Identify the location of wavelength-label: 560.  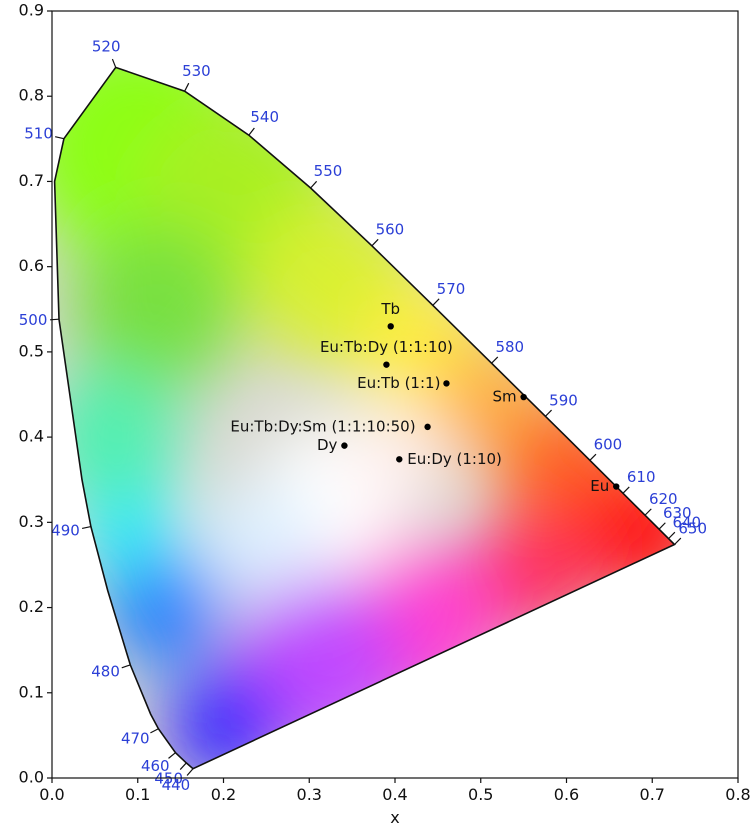
(390, 229).